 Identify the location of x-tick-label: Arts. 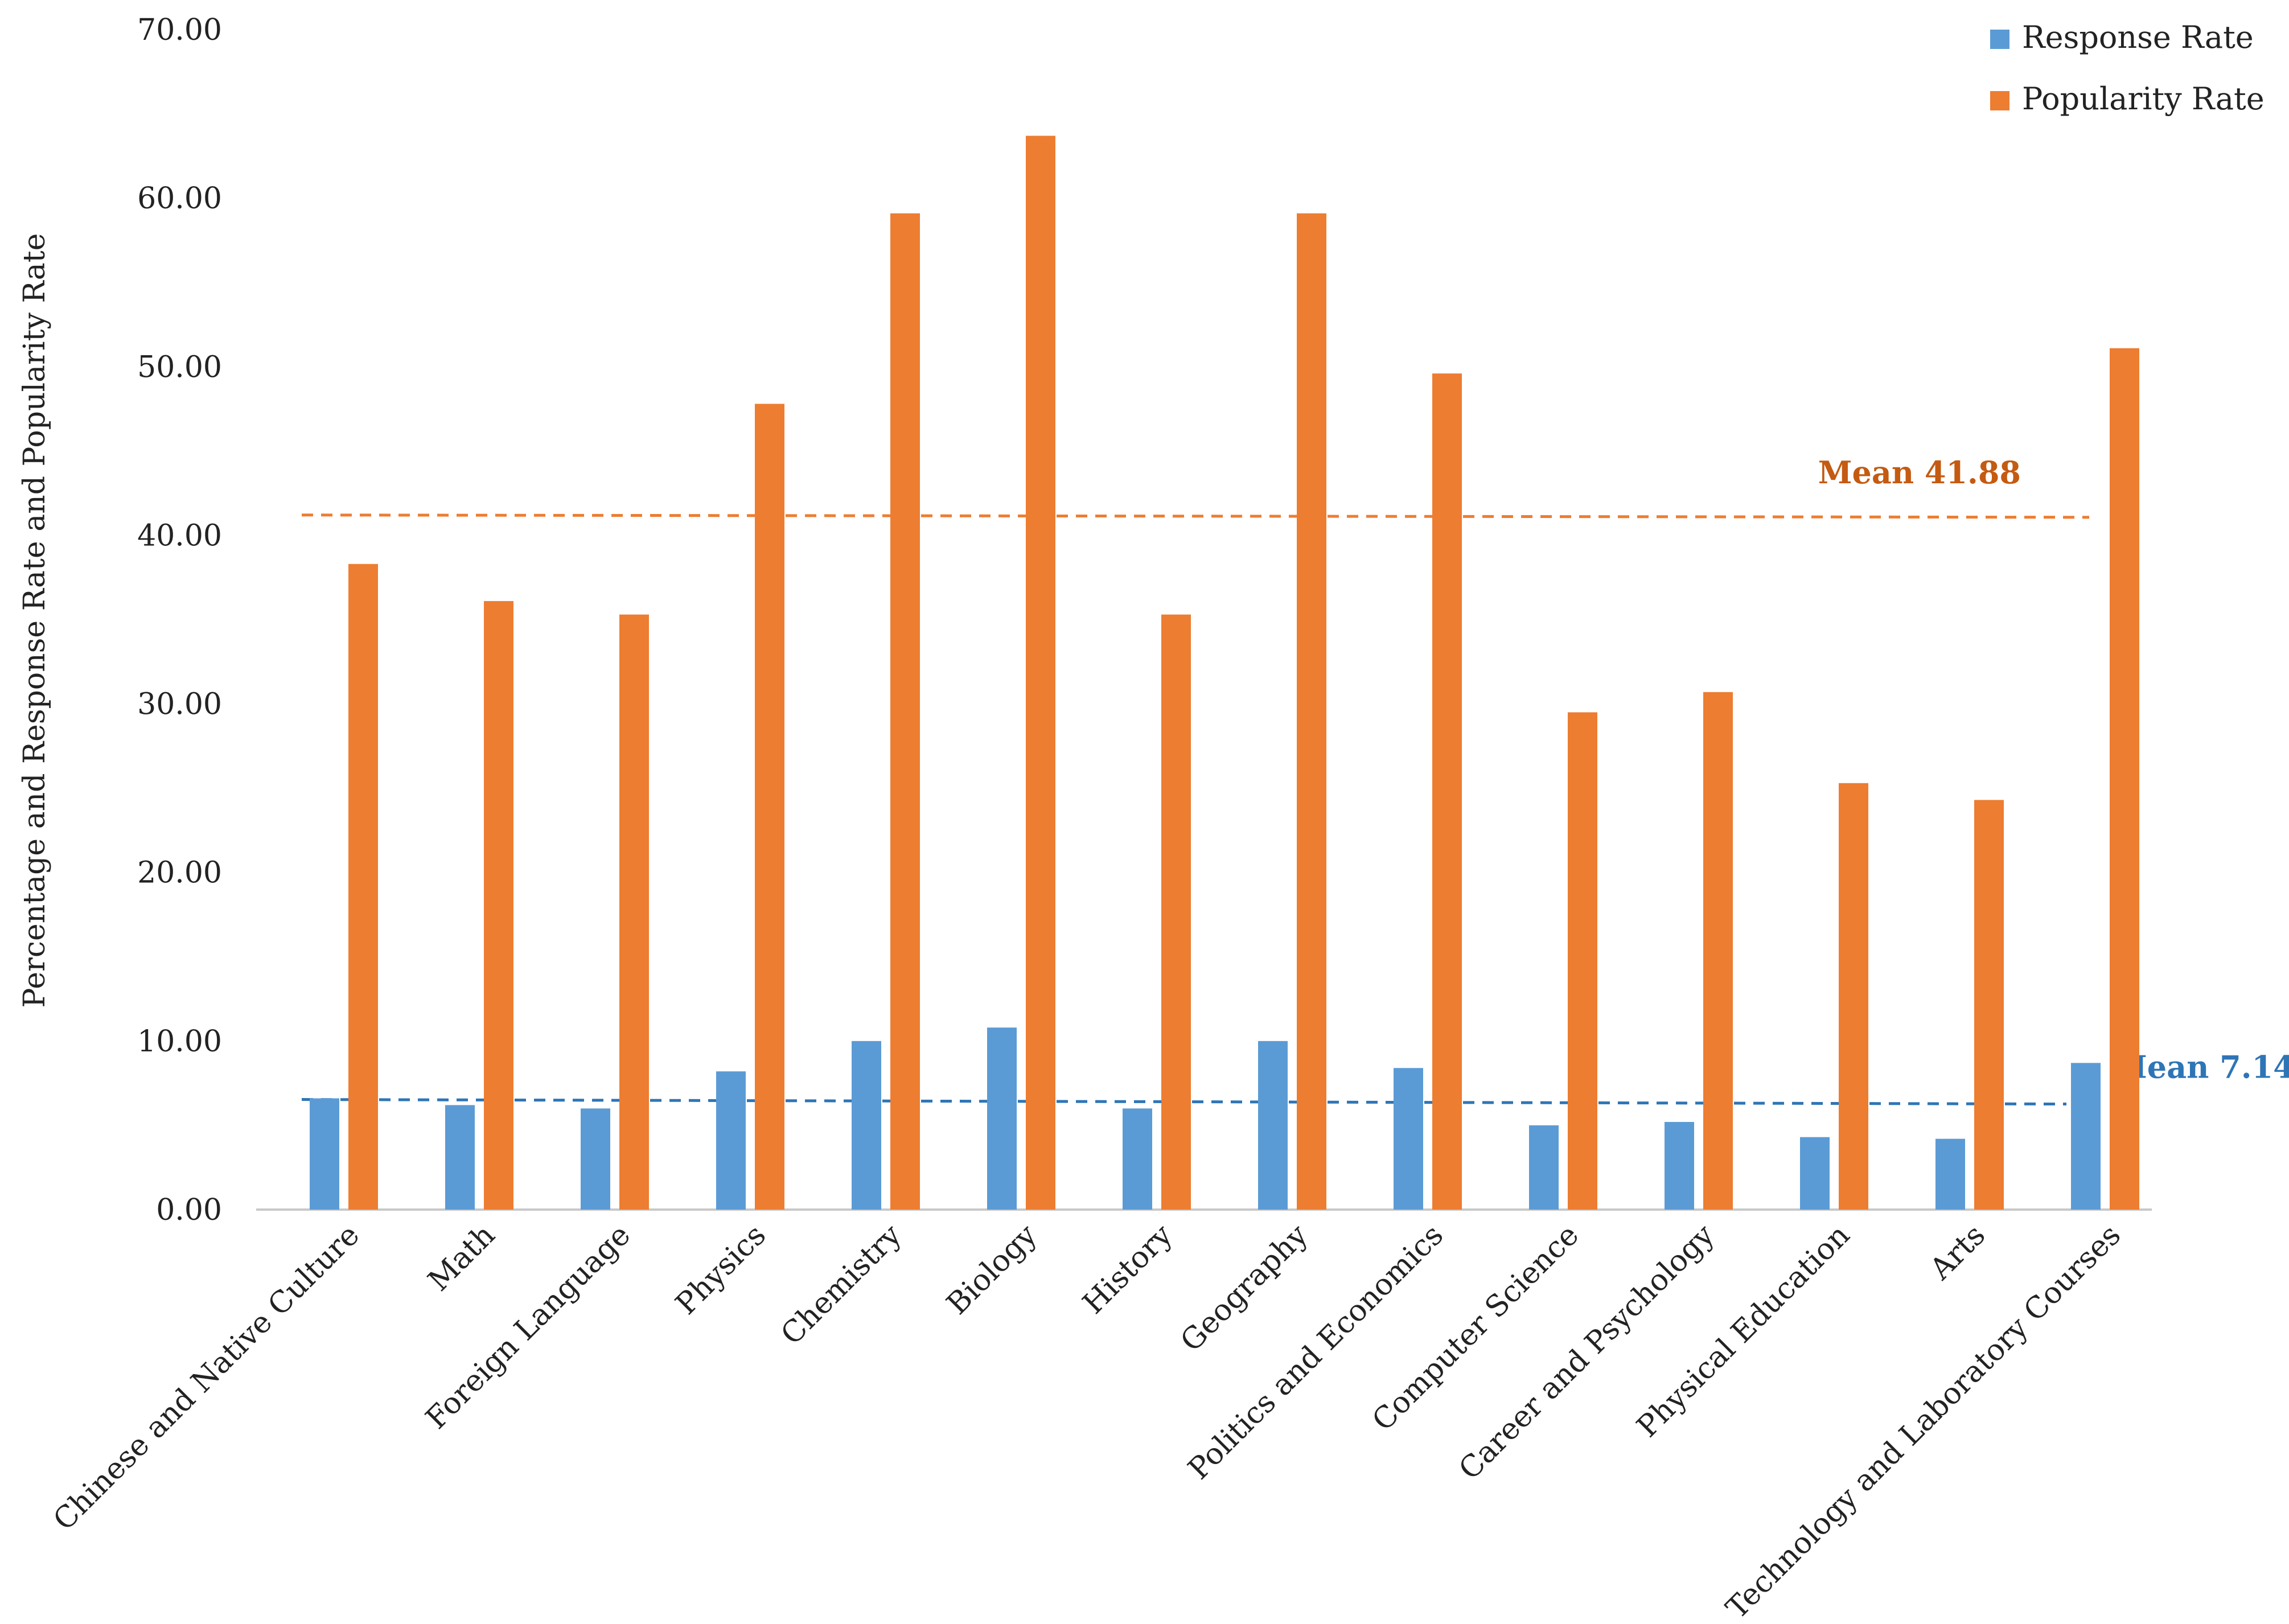
(1958, 1253).